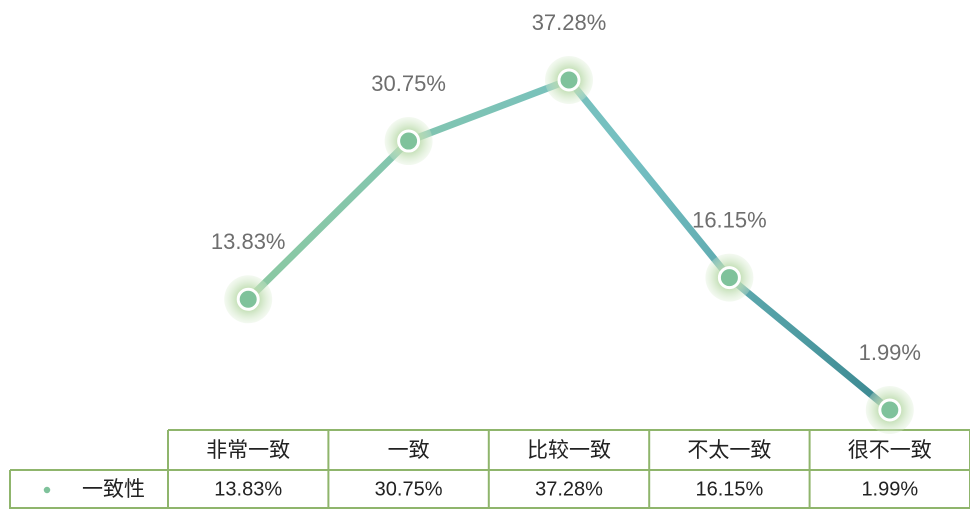 The height and width of the screenshot is (509, 970). I want to click on x-tick-label: 比较一致, so click(569, 450).